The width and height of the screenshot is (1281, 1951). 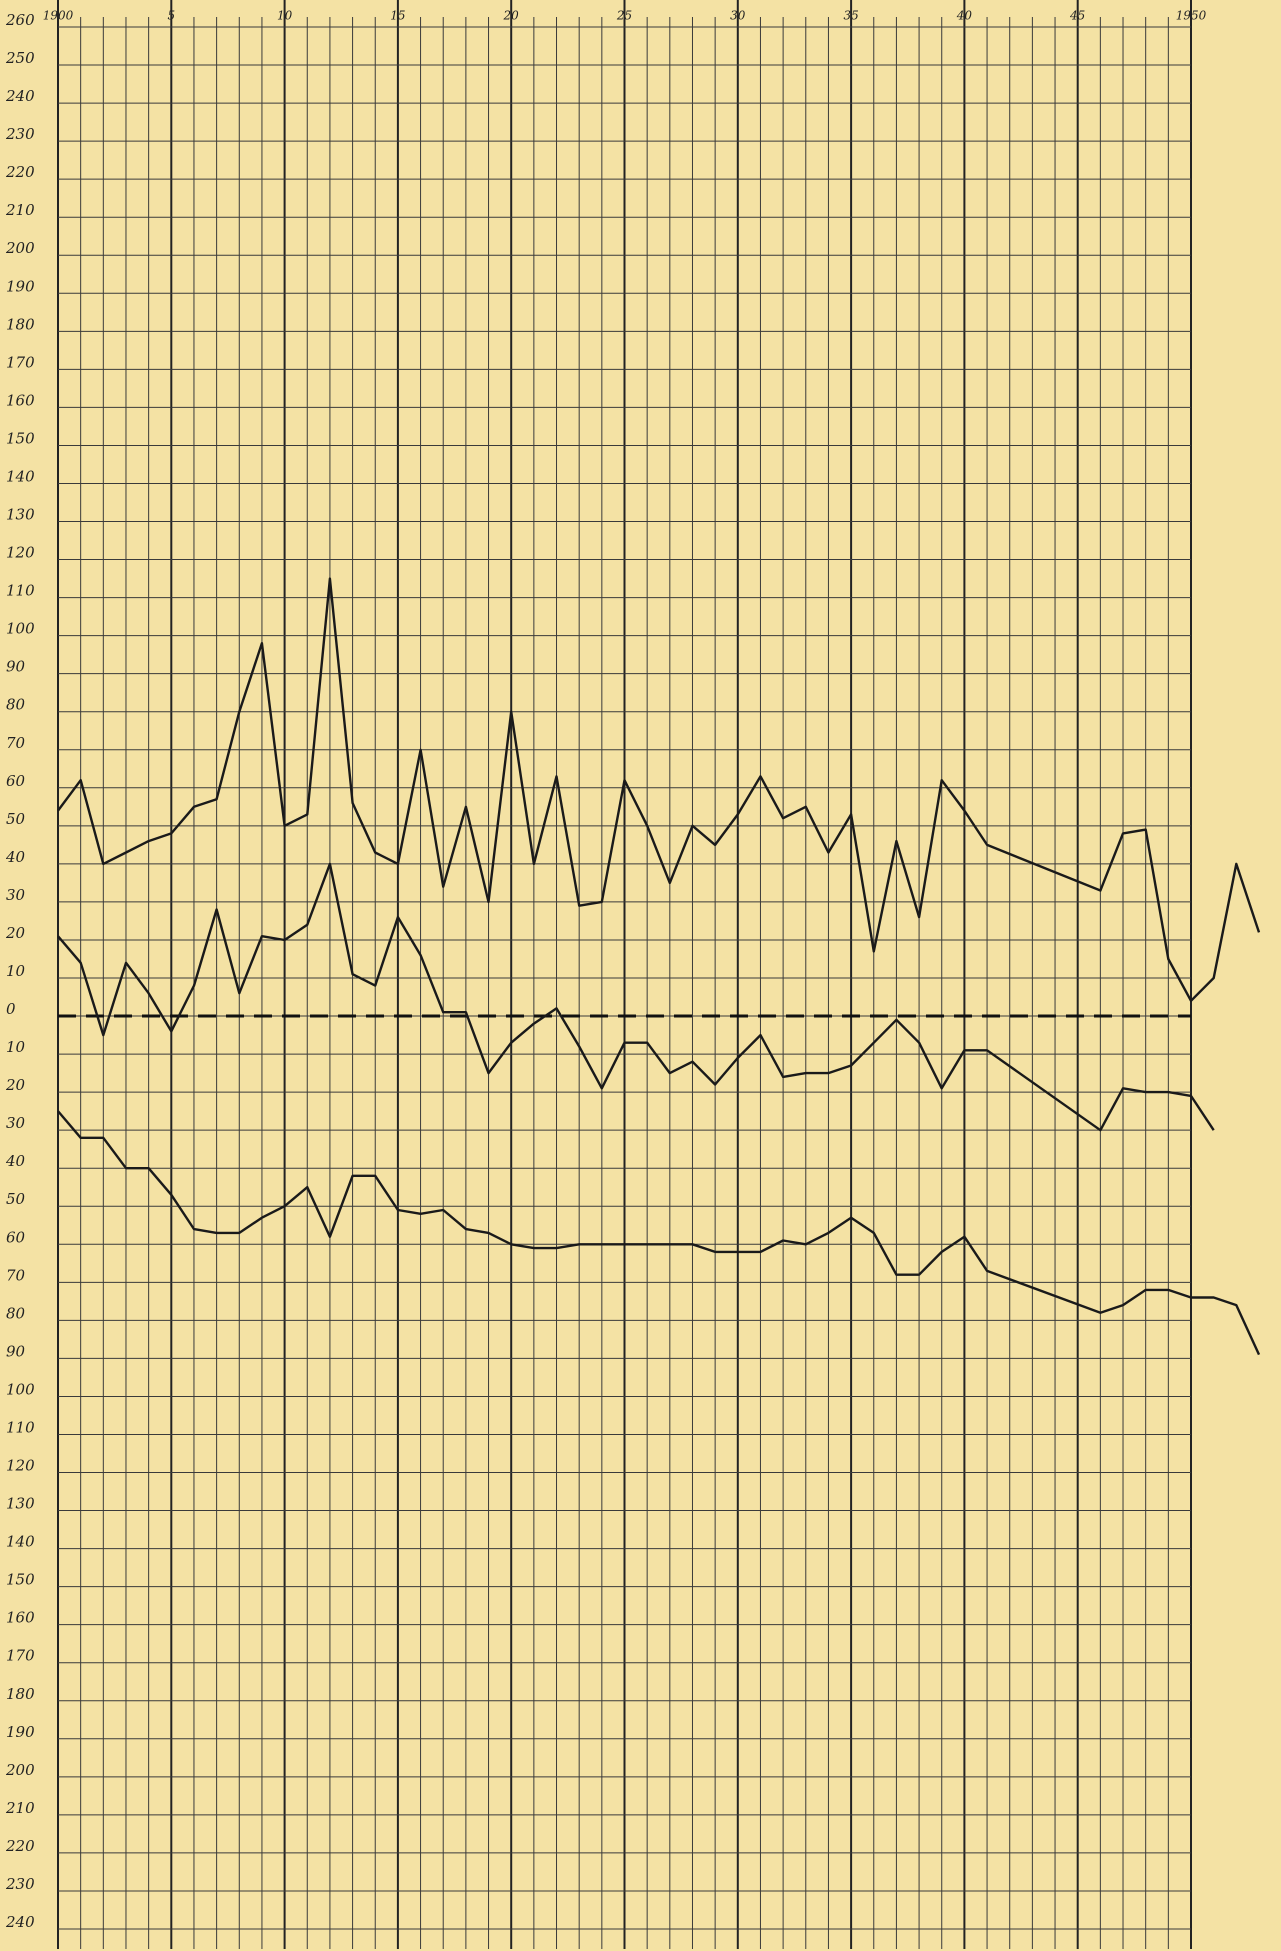 I want to click on x-tick-label: 45, so click(x=1077, y=16).